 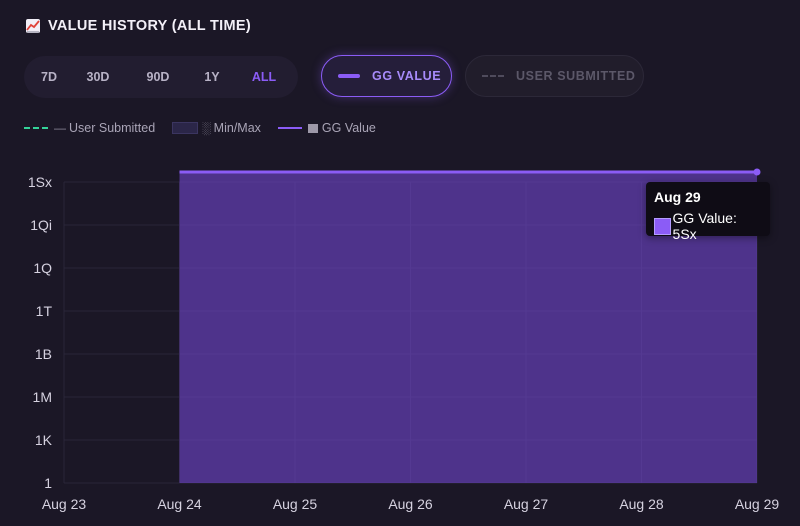 What do you see at coordinates (410, 504) in the screenshot?
I see `x-tick-label: Aug 26` at bounding box center [410, 504].